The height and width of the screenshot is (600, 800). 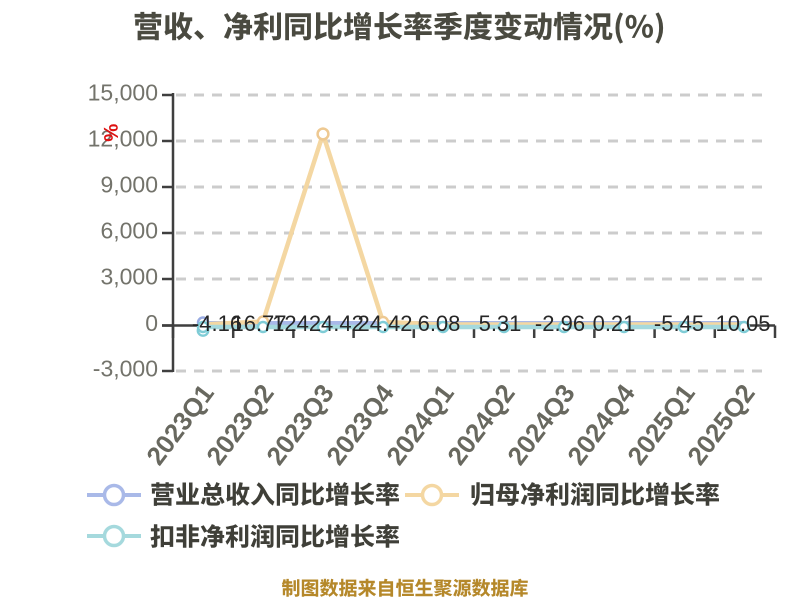 What do you see at coordinates (129, 230) in the screenshot?
I see `svg-text: 6,000` at bounding box center [129, 230].